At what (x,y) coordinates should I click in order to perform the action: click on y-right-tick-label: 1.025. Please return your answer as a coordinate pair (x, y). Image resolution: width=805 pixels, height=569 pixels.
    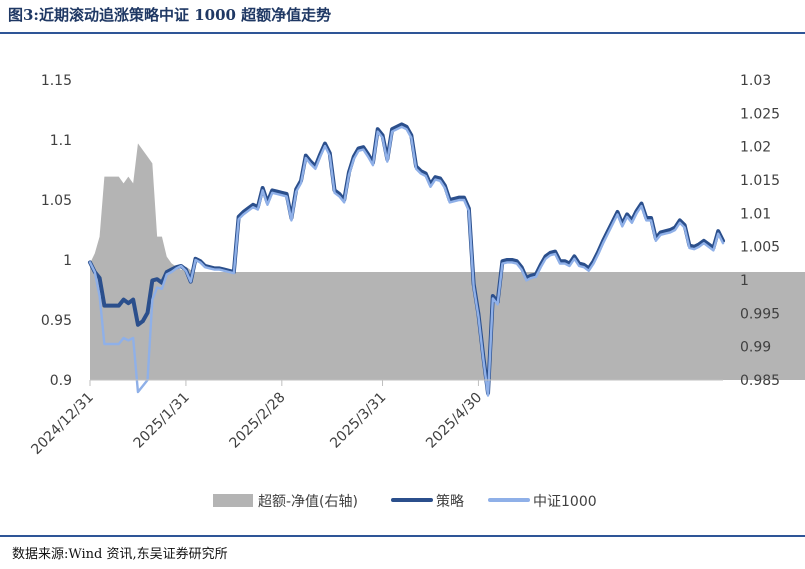
    Looking at the image, I should click on (760, 114).